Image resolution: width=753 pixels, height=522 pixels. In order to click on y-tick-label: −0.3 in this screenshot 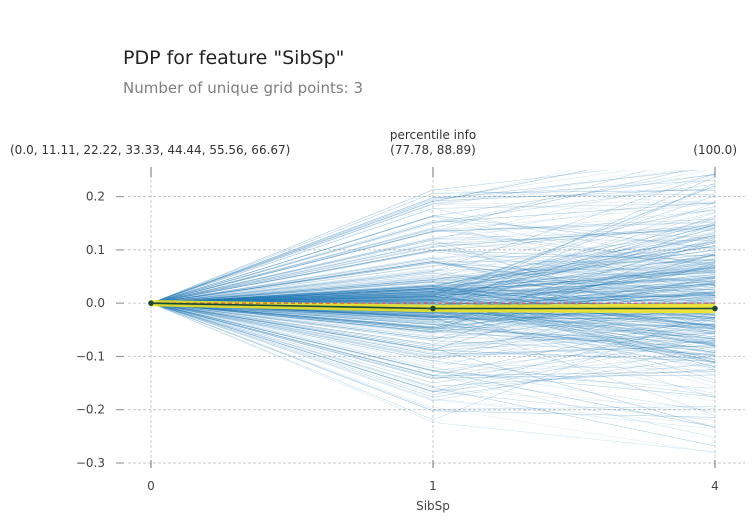, I will do `click(90, 463)`.